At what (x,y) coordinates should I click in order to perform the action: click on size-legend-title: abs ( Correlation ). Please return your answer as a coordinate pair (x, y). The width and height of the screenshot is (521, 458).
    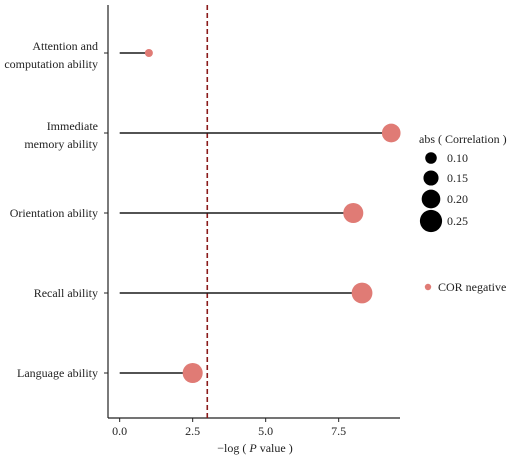
    Looking at the image, I should click on (463, 139).